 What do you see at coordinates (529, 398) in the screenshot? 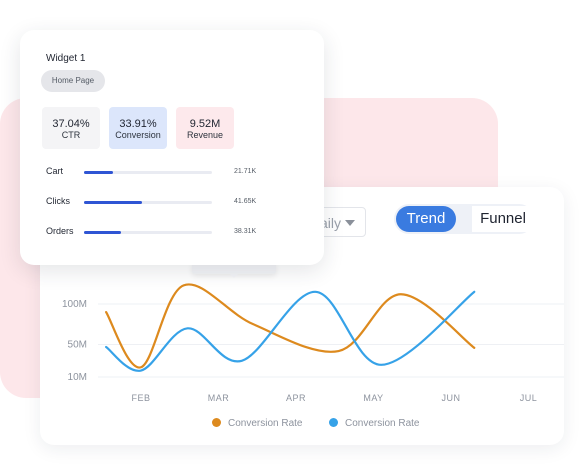
I see `x-tick-label: JUL` at bounding box center [529, 398].